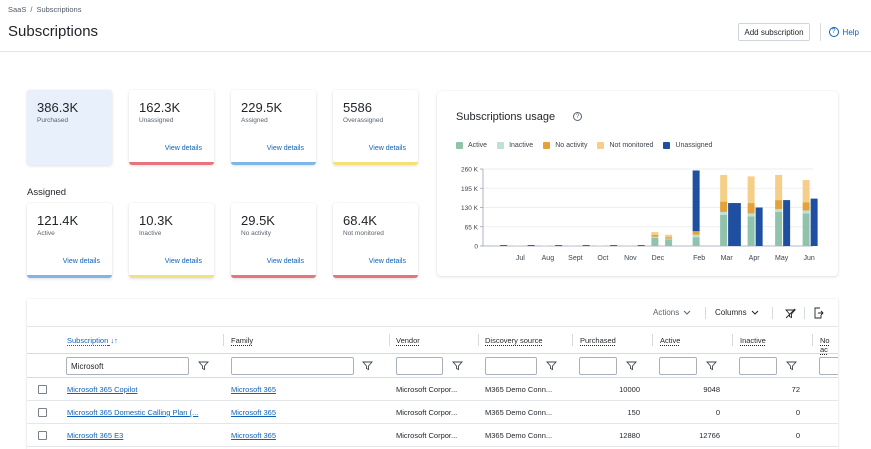 This screenshot has width=871, height=449. I want to click on chevron-down-icon, so click(687, 312).